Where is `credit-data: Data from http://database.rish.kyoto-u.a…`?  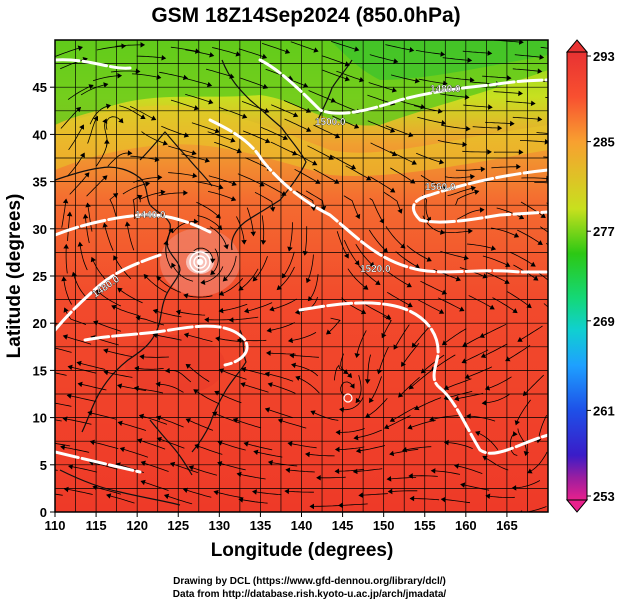
credit-data: Data from http://database.rish.kyoto-u.a… is located at coordinates (309, 594).